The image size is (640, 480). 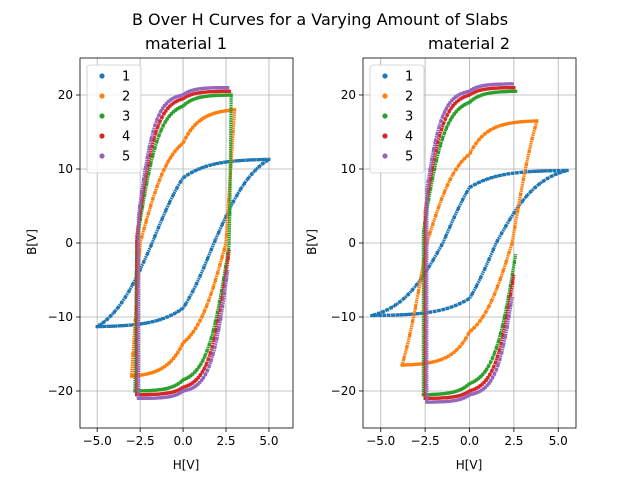 What do you see at coordinates (409, 77) in the screenshot?
I see `legend-label: 1` at bounding box center [409, 77].